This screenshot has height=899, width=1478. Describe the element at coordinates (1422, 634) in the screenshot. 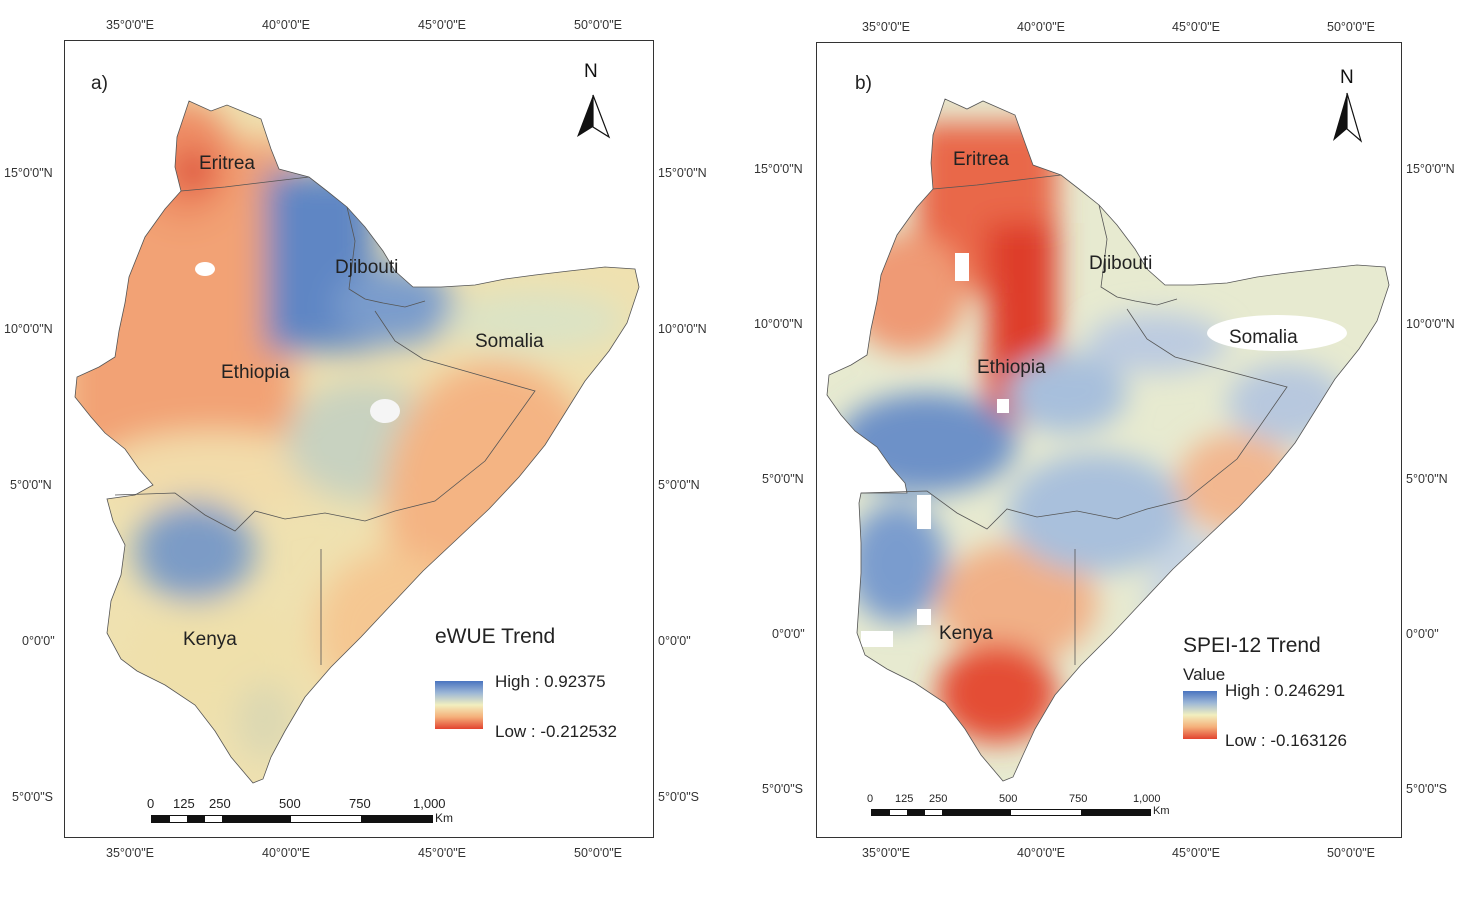

I see `right-tick-b-4: 0°0'0"` at that location.